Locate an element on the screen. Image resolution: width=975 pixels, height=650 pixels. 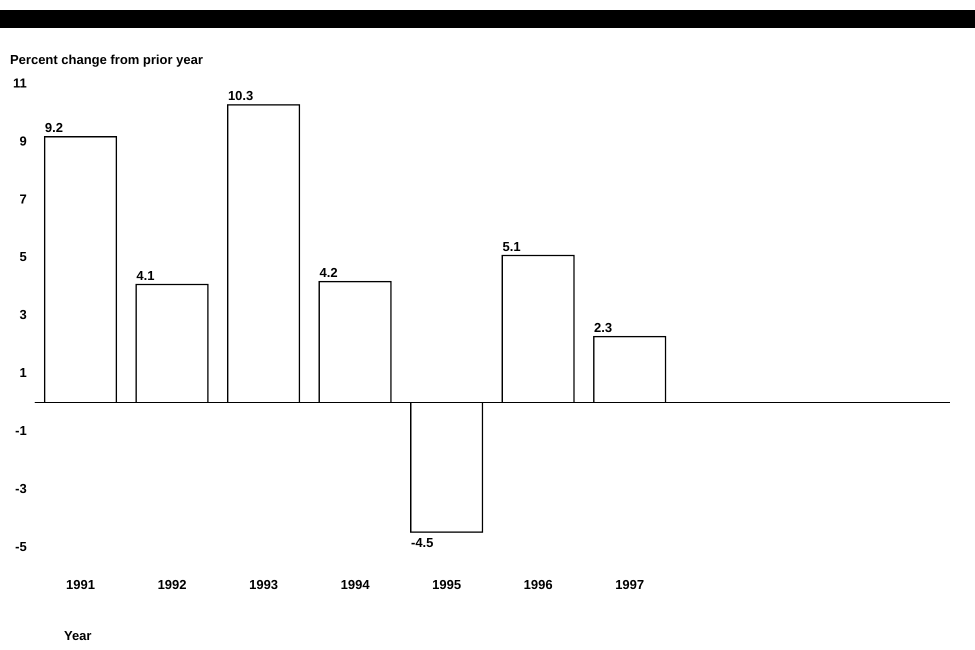
y-tick-label: 3 is located at coordinates (23, 314).